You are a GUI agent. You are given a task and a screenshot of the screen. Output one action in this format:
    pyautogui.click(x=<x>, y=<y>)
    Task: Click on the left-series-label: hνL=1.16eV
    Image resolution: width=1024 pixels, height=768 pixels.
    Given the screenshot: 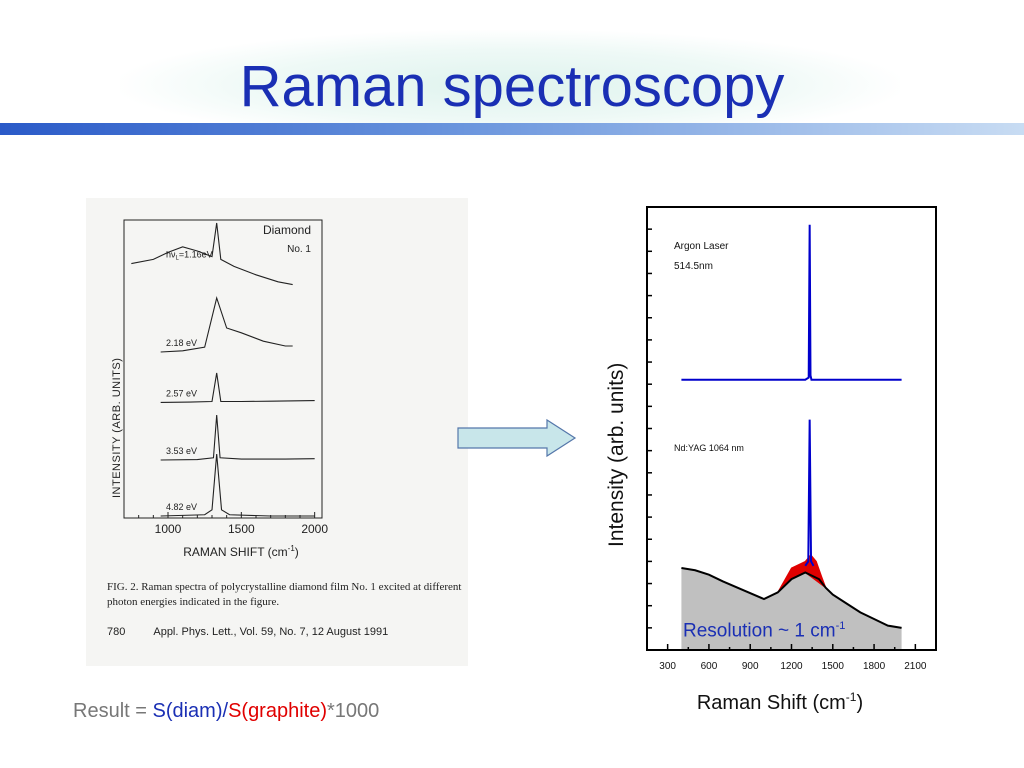 What is the action you would take?
    pyautogui.click(x=189, y=256)
    